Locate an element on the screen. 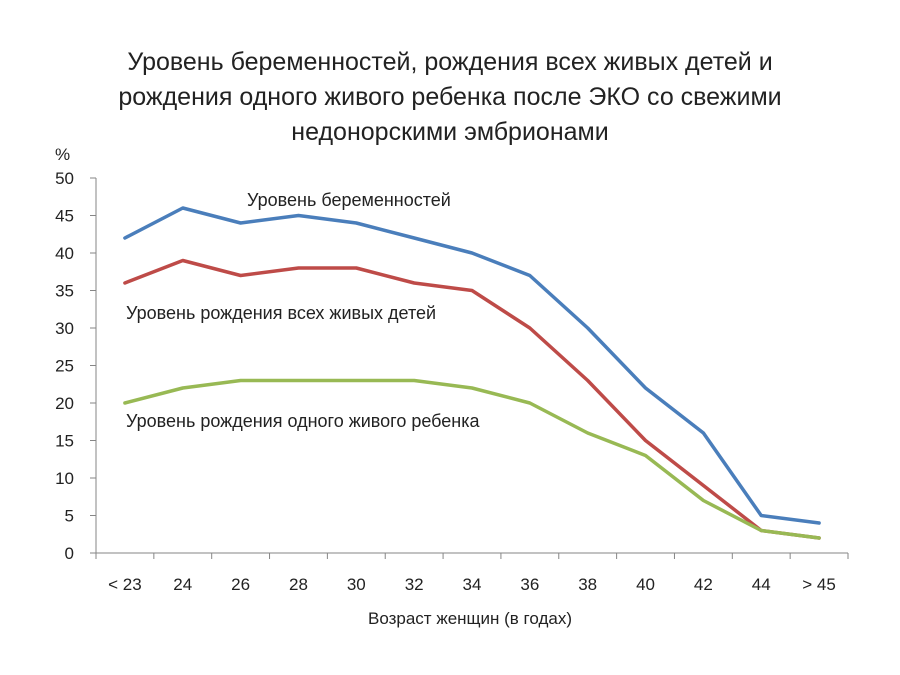  x-tick-label: > 45 is located at coordinates (819, 584).